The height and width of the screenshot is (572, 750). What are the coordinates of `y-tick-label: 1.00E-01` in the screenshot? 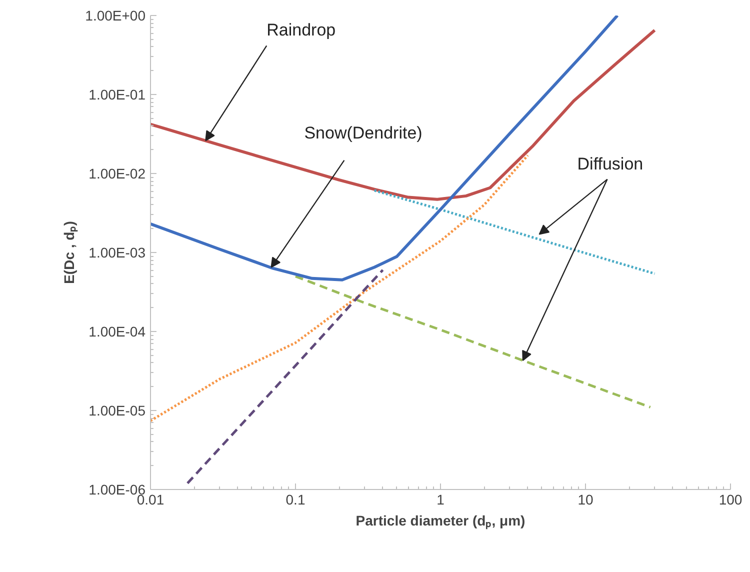 It's located at (117, 94).